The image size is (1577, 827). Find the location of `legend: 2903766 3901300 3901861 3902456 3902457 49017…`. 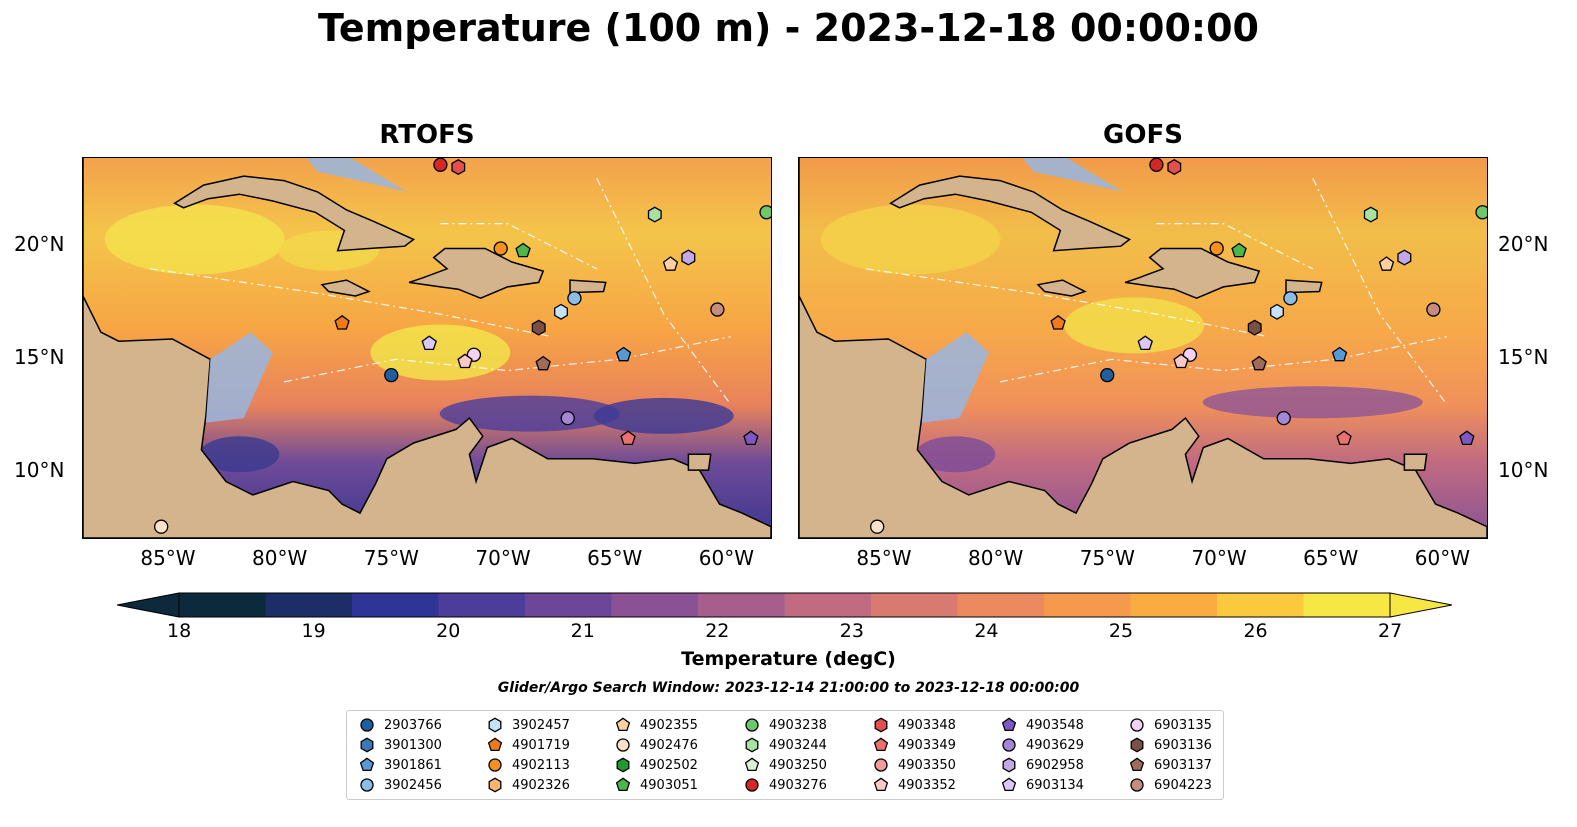

legend: 2903766 3901300 3901861 3902456 3902457 49017… is located at coordinates (785, 755).